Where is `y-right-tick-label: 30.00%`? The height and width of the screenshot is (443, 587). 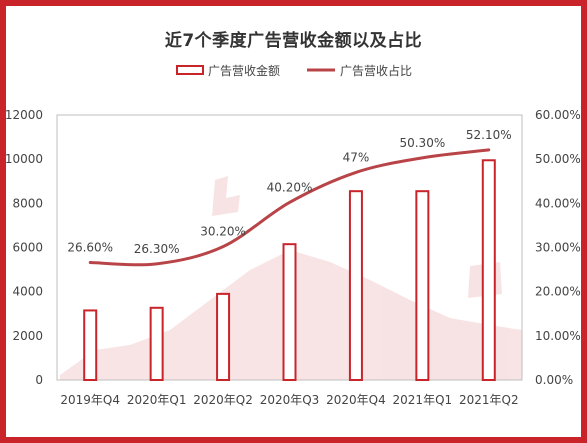 y-right-tick-label: 30.00% is located at coordinates (558, 248).